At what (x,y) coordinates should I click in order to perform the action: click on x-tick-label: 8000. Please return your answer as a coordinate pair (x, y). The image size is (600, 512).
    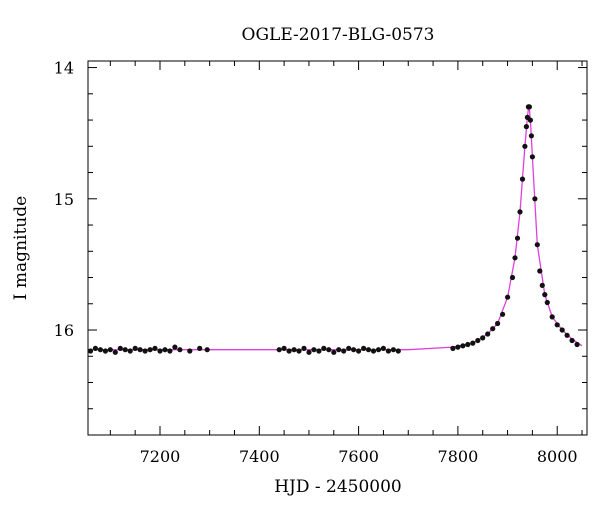
    Looking at the image, I should click on (557, 456).